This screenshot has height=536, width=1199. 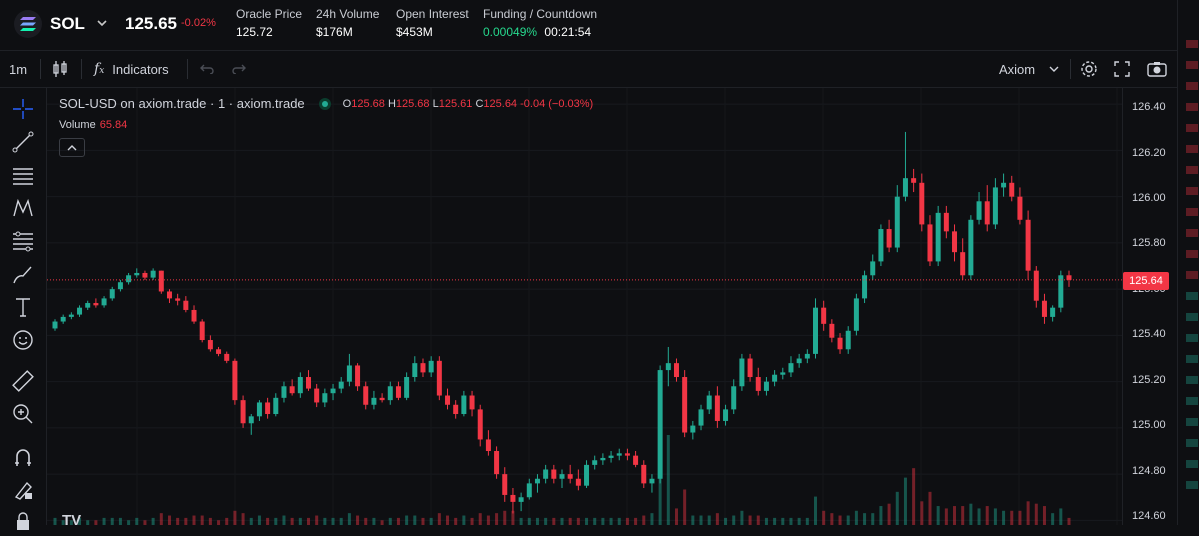 What do you see at coordinates (1149, 471) in the screenshot?
I see `price-tick: 124.80` at bounding box center [1149, 471].